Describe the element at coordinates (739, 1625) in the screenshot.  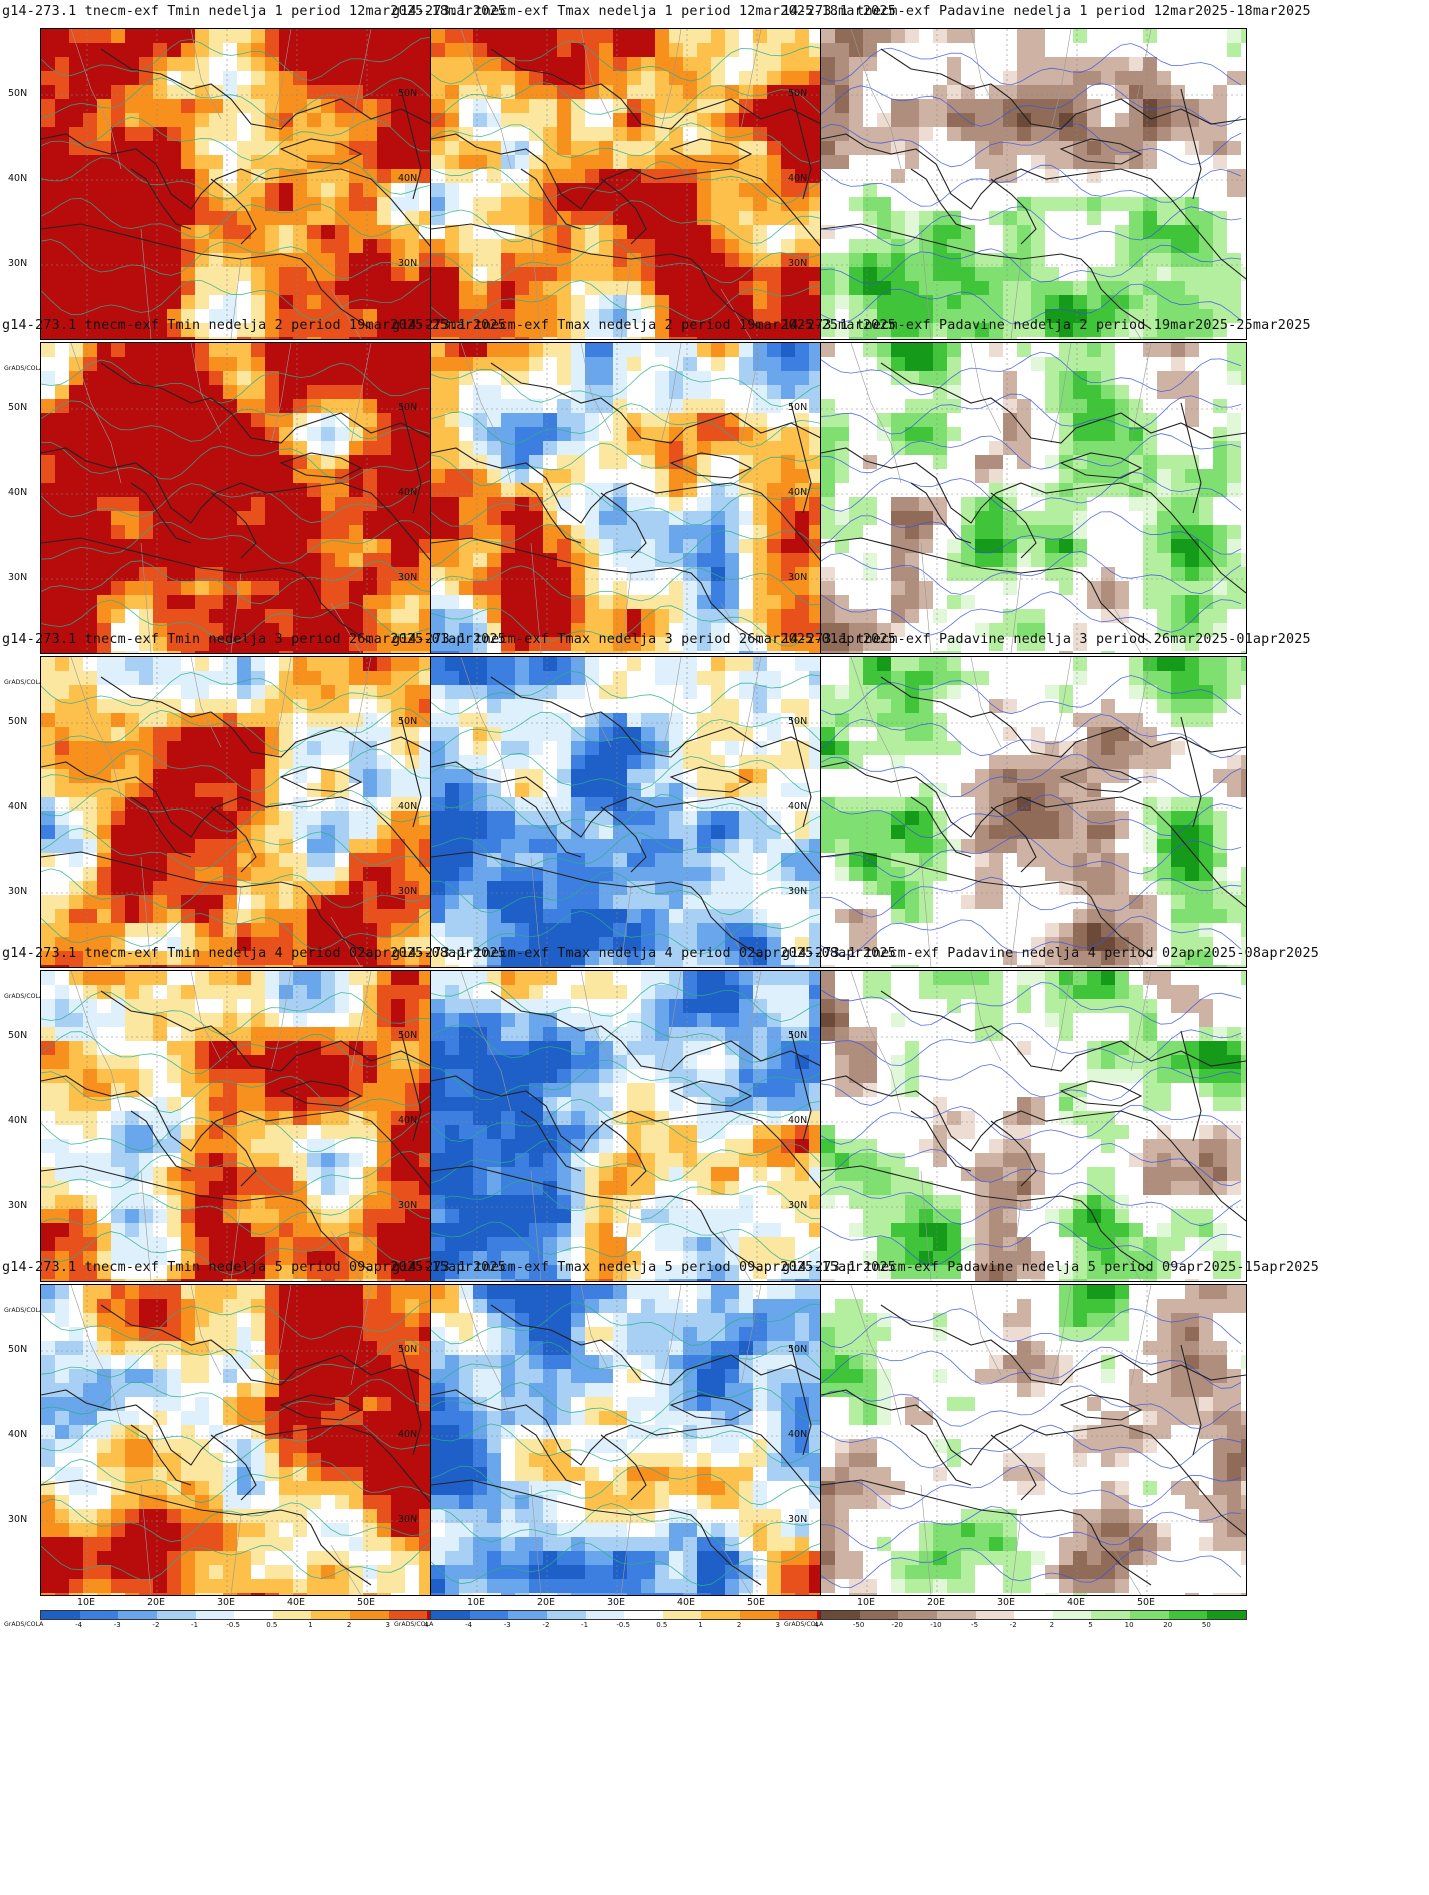
I see `colorbar-label: 2` at that location.